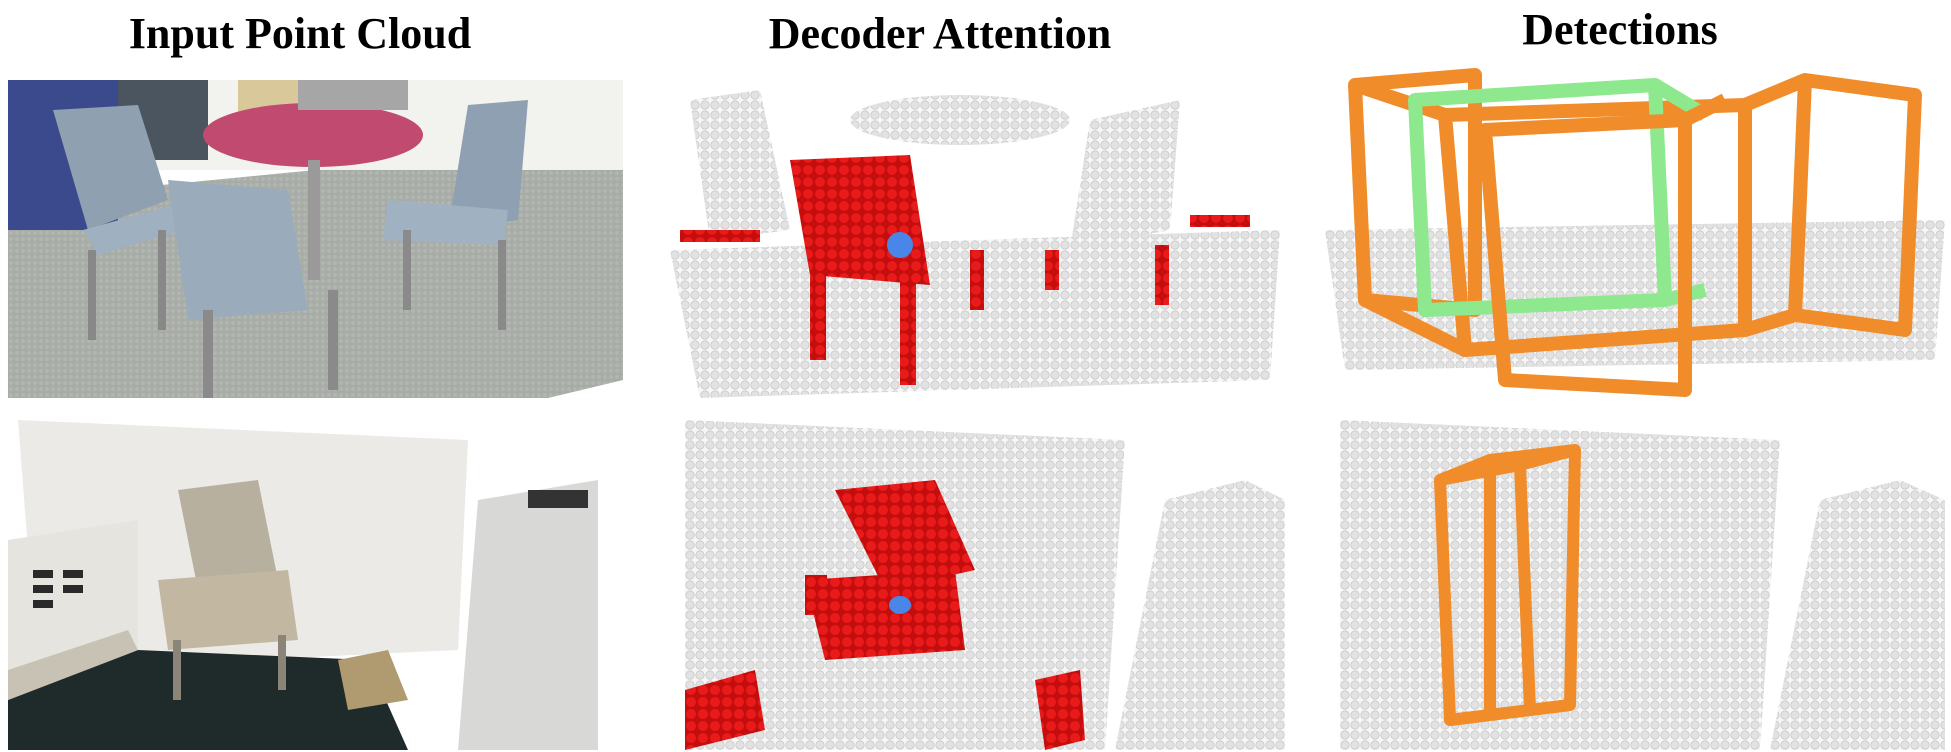 This screenshot has width=1951, height=752. I want to click on column-title-detections: Detections, so click(1620, 29).